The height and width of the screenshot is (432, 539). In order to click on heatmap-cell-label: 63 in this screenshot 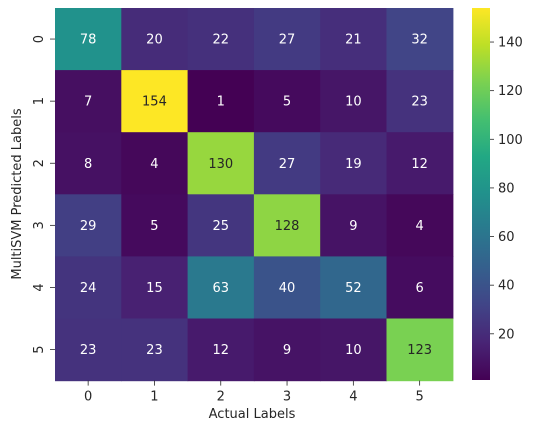, I will do `click(220, 288)`.